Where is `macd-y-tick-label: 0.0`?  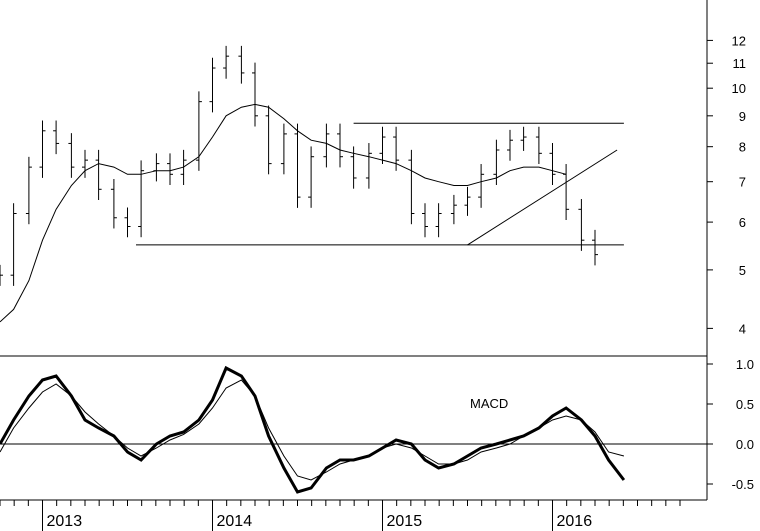
macd-y-tick-label: 0.0 is located at coordinates (745, 444).